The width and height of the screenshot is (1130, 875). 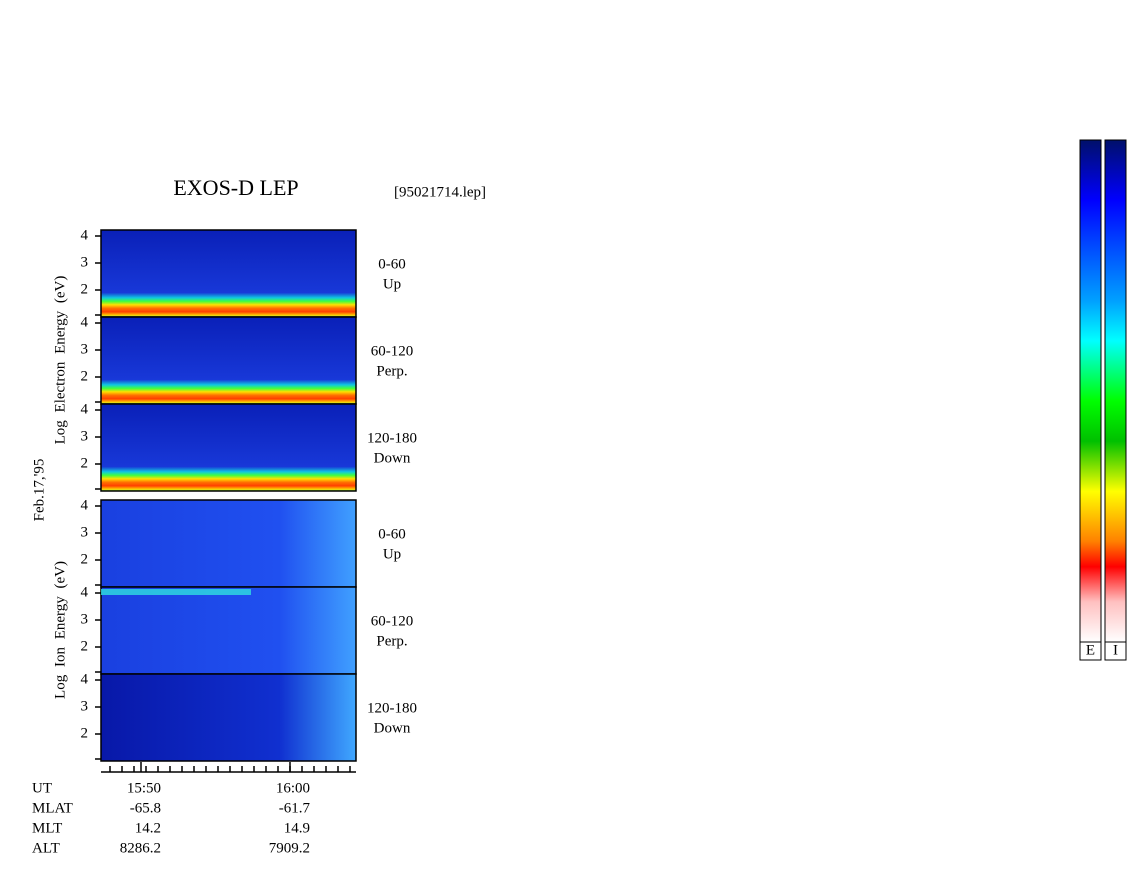 What do you see at coordinates (148, 828) in the screenshot?
I see `row-value: 14.2` at bounding box center [148, 828].